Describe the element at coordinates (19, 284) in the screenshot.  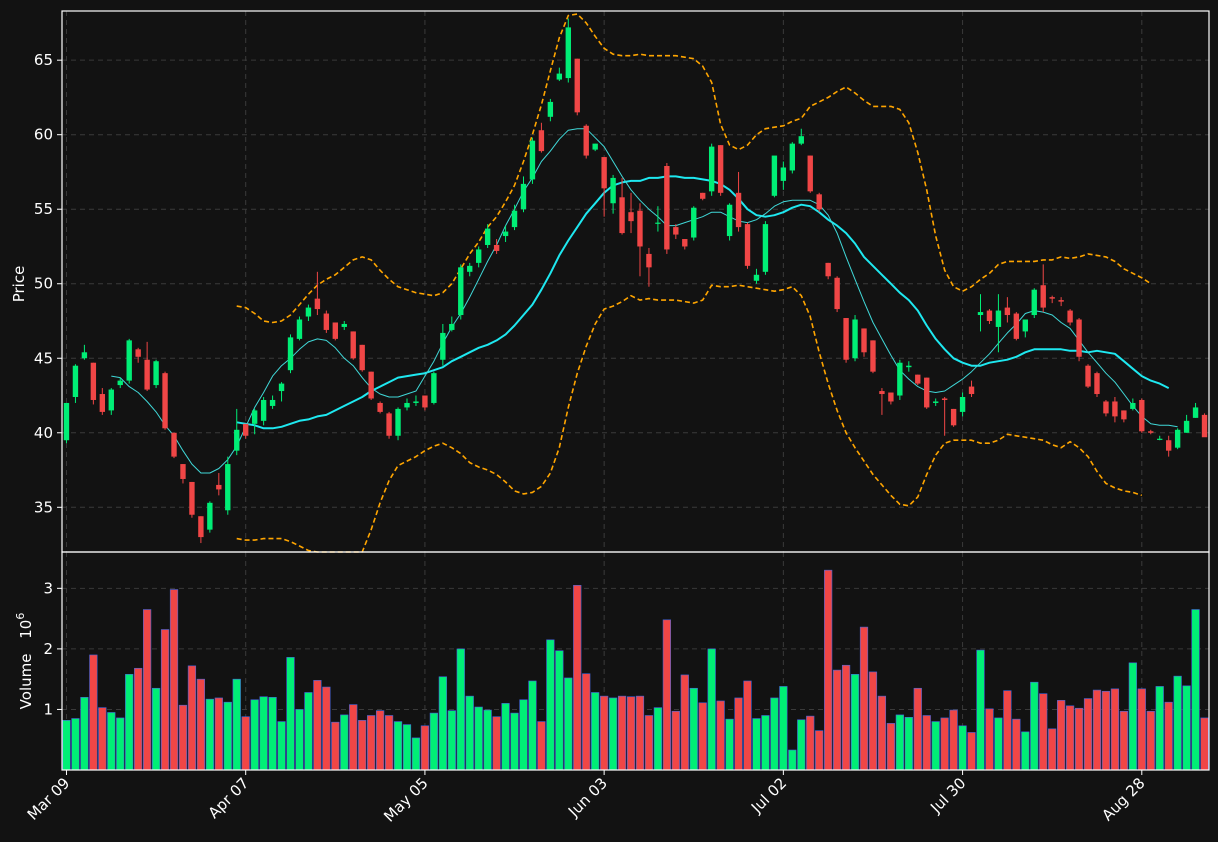
I see `price-axis-title: Price` at that location.